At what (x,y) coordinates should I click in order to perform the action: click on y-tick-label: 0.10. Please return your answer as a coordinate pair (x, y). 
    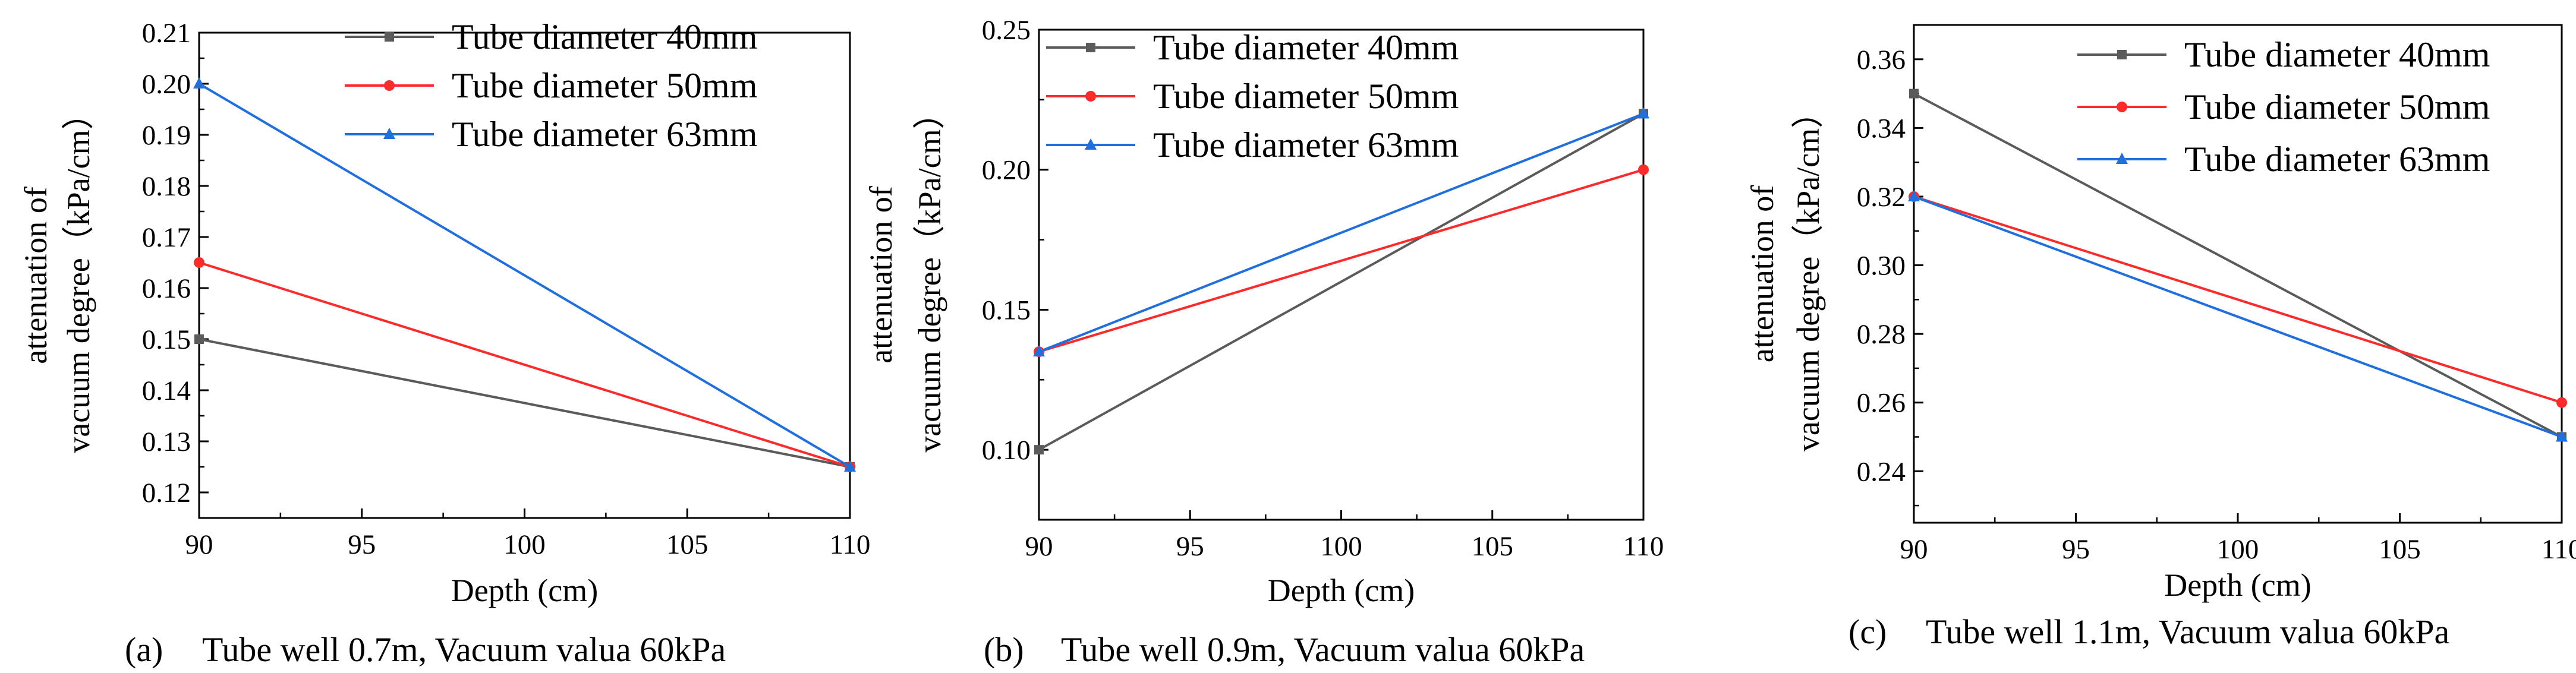
    Looking at the image, I should click on (1006, 451).